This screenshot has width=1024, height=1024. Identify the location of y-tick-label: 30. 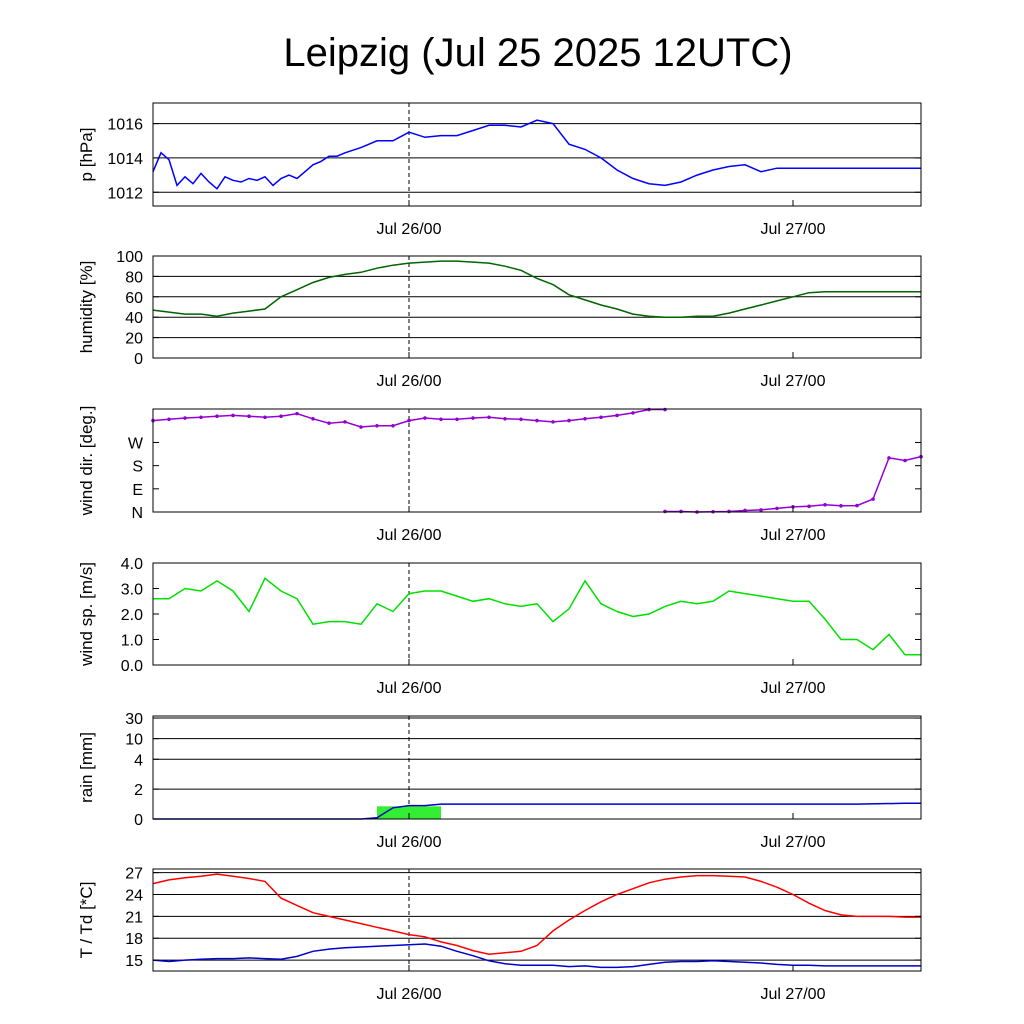
(134, 719).